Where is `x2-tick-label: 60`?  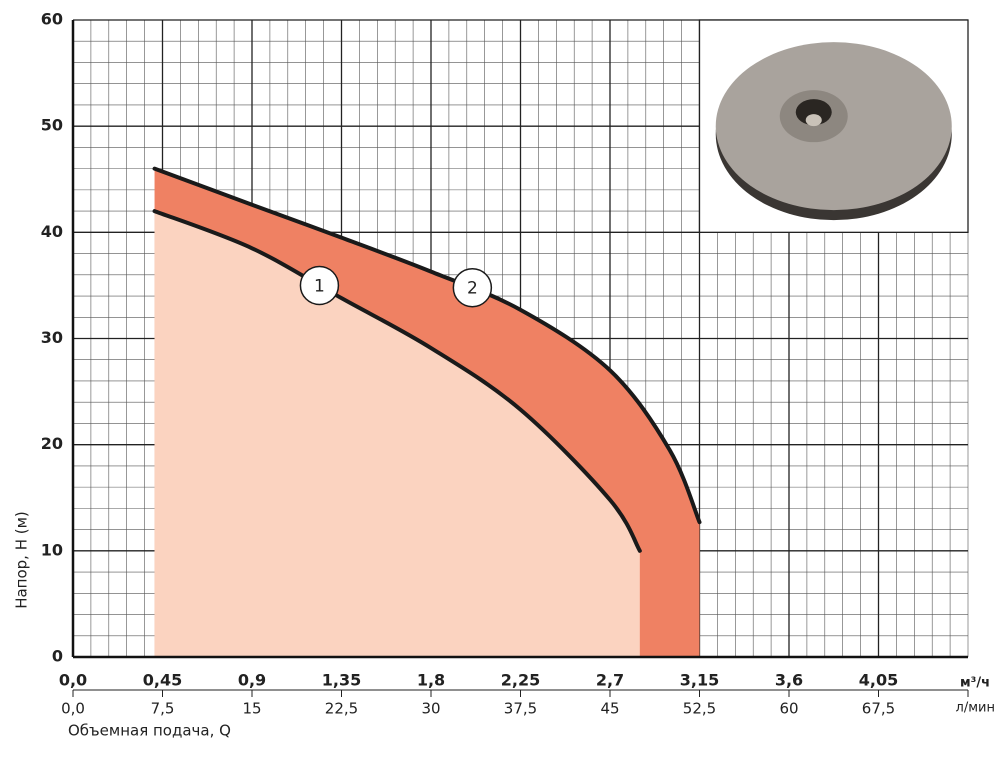
x2-tick-label: 60 is located at coordinates (788, 709).